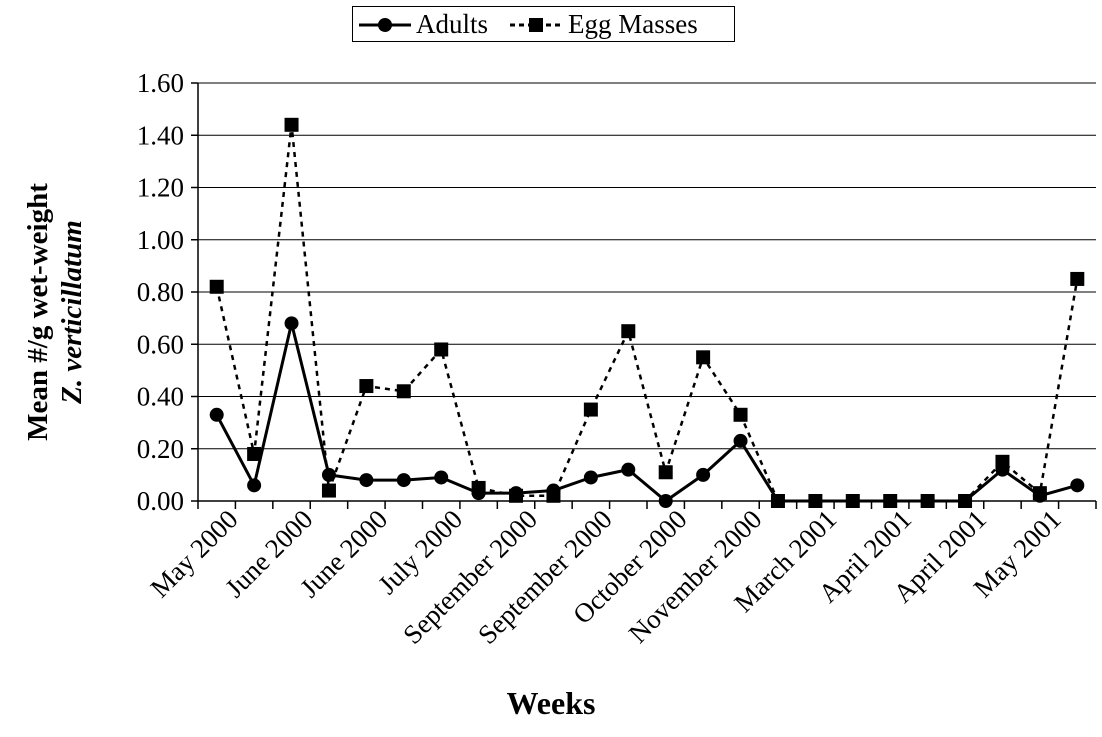 Image resolution: width=1102 pixels, height=737 pixels. Describe the element at coordinates (160, 397) in the screenshot. I see `y-tick-label: 0.40` at that location.